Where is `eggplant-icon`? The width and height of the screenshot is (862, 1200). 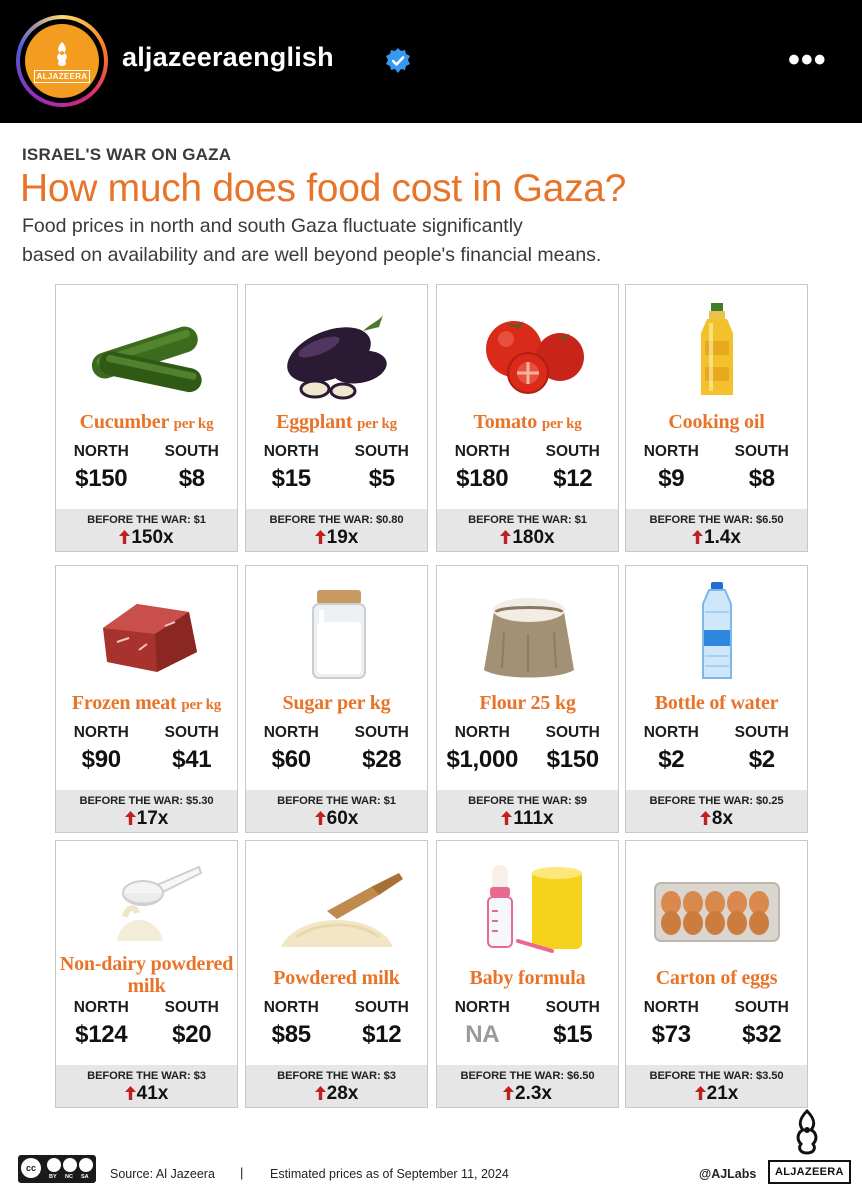
eggplant-icon is located at coordinates (336, 351).